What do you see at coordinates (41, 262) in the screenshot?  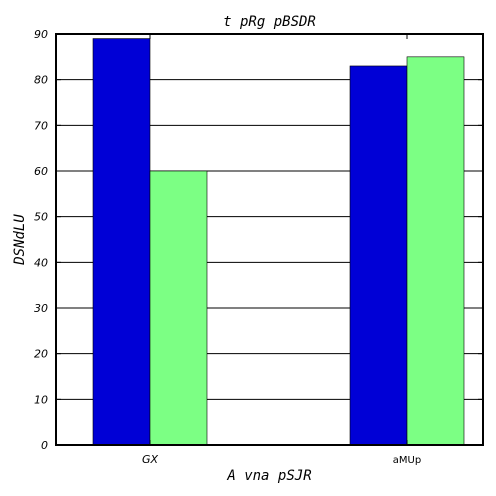 I see `y-tick-label: 40` at bounding box center [41, 262].